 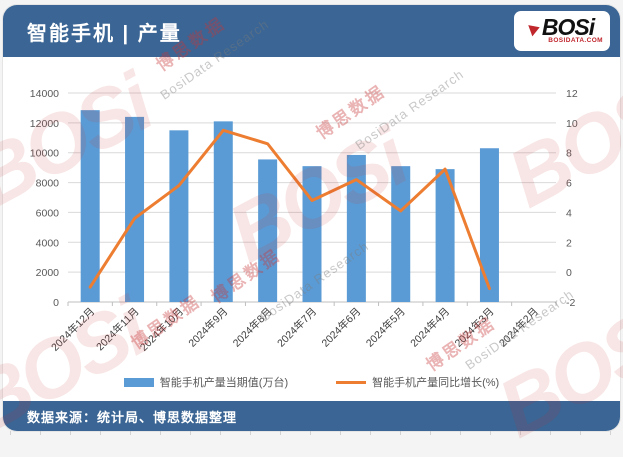 I want to click on legend-item-line: 智能手机产量同比增长(%), so click(x=417, y=382).